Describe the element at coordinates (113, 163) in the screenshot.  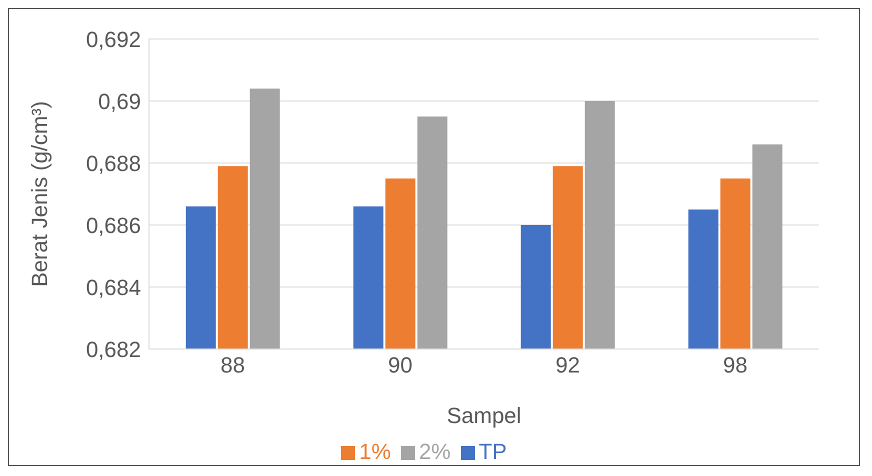
I see `y-tick-label: 0,688` at that location.